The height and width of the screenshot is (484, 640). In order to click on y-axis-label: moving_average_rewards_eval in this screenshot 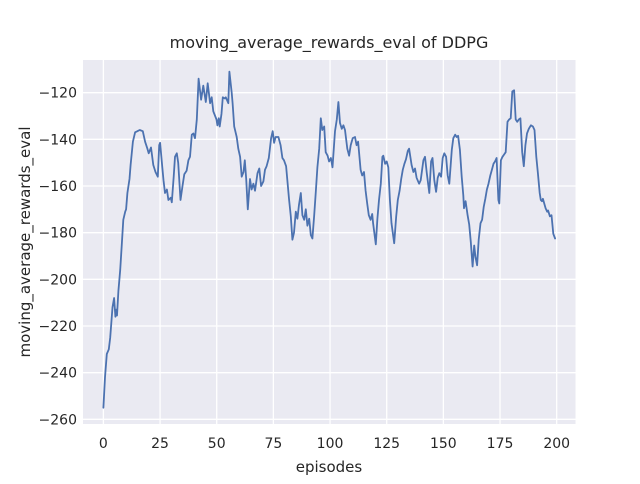, I will do `click(25, 242)`.